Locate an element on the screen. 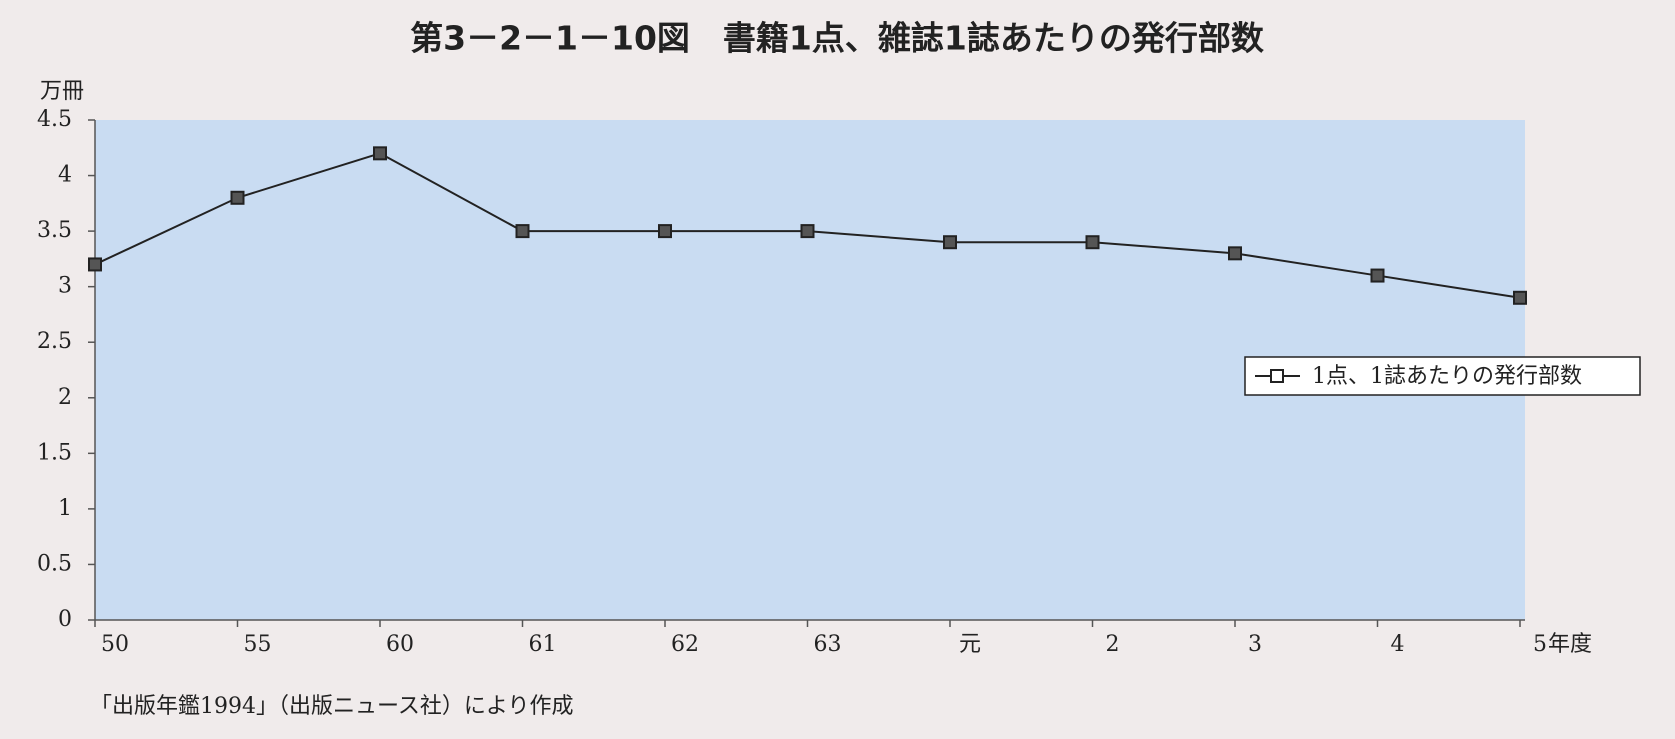 This screenshot has height=739, width=1675. x-tick-label: 62 is located at coordinates (685, 644).